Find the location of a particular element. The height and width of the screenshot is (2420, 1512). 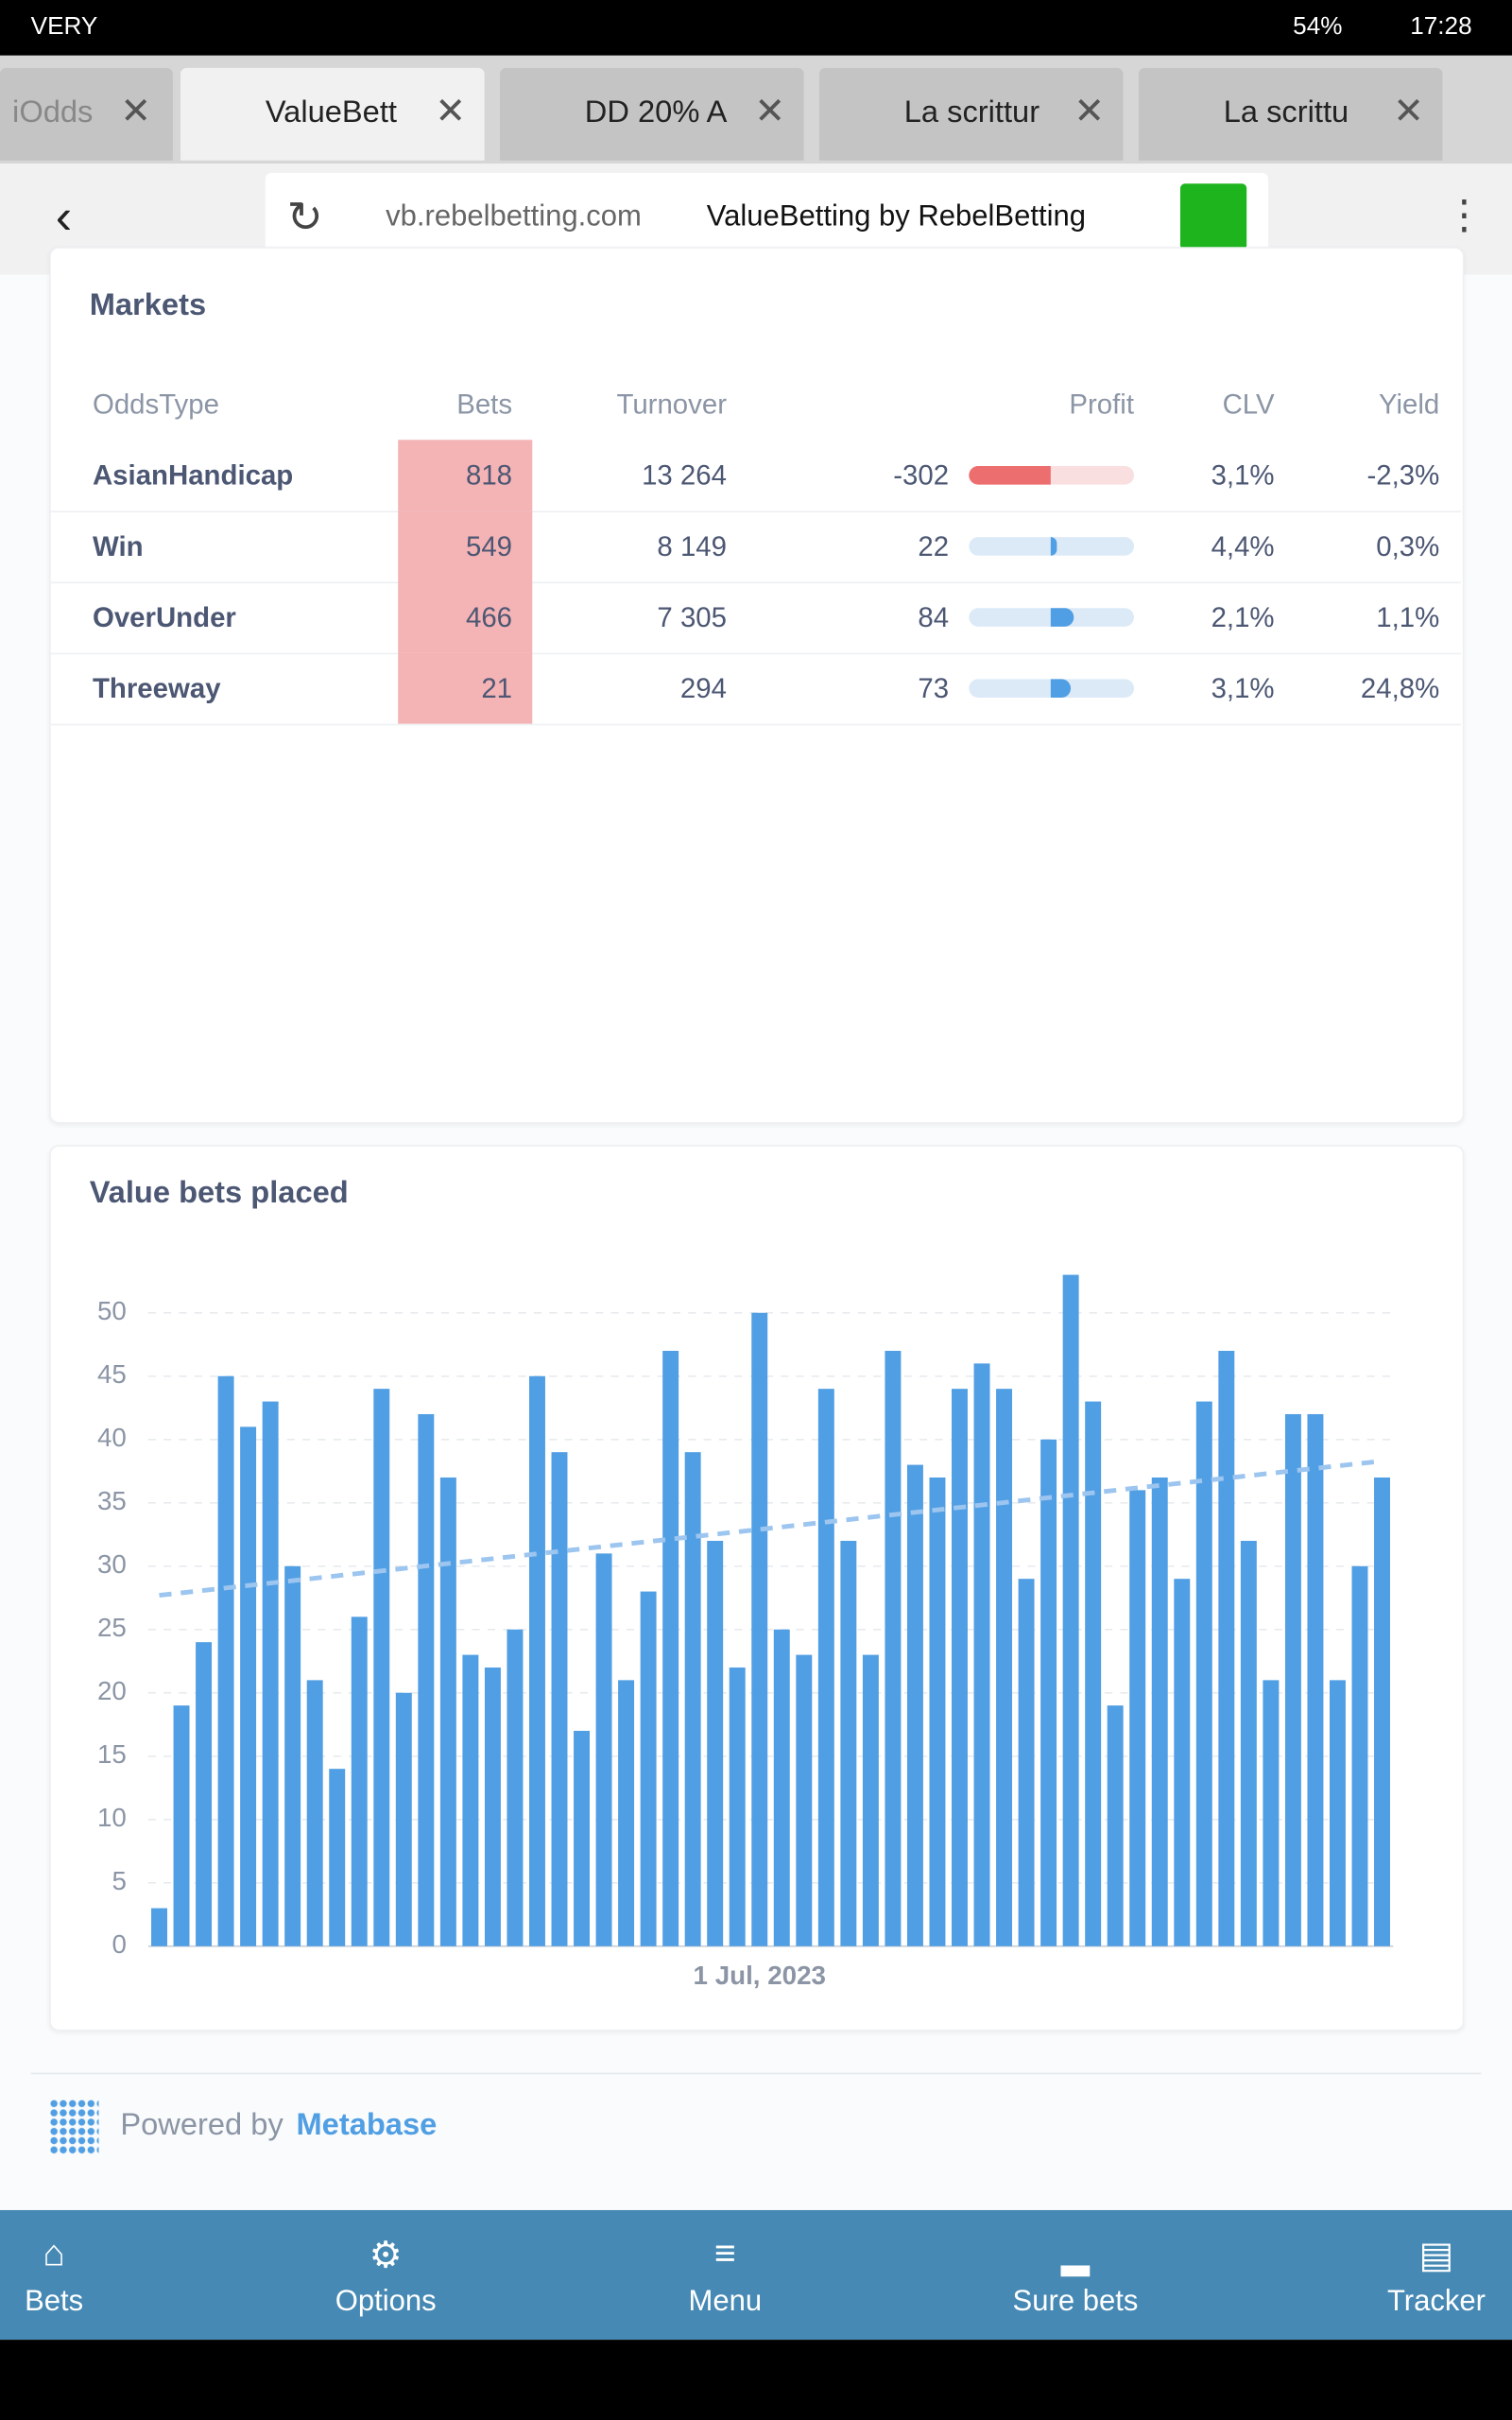

nav-label: Bets is located at coordinates (54, 2302).